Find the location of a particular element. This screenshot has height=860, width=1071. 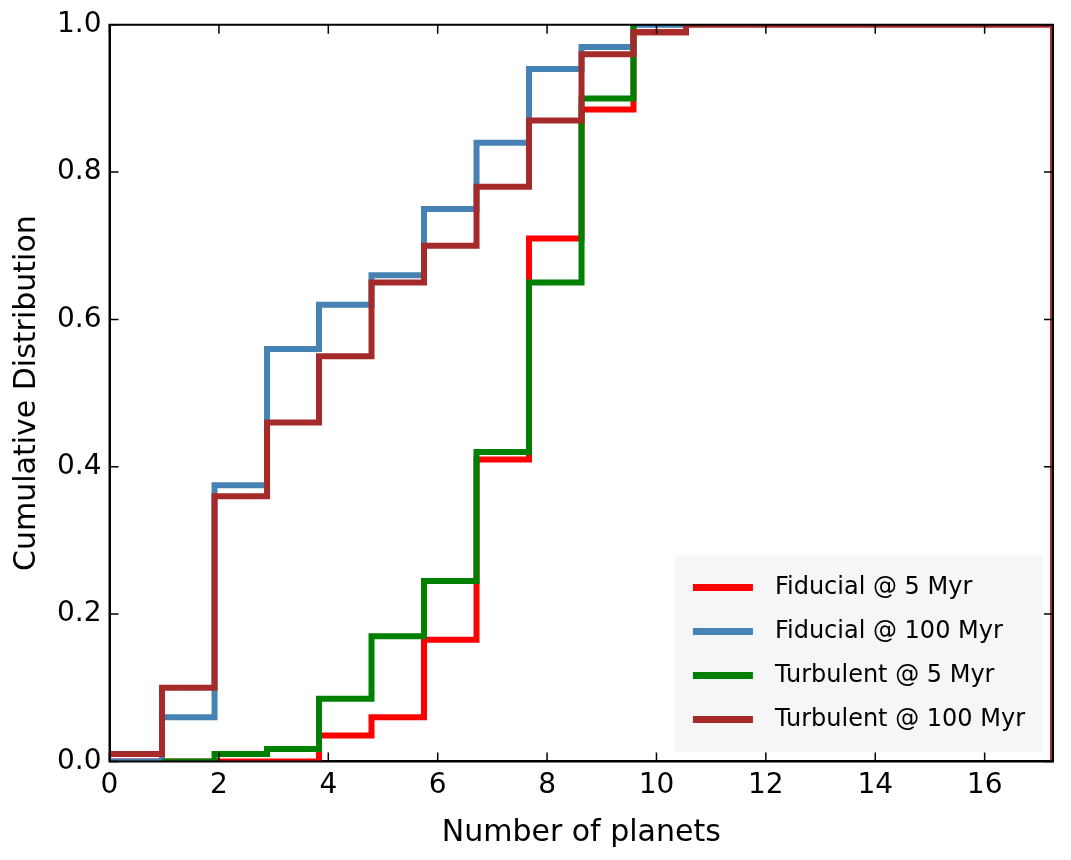

x-tick-label: 0 is located at coordinates (109, 784).